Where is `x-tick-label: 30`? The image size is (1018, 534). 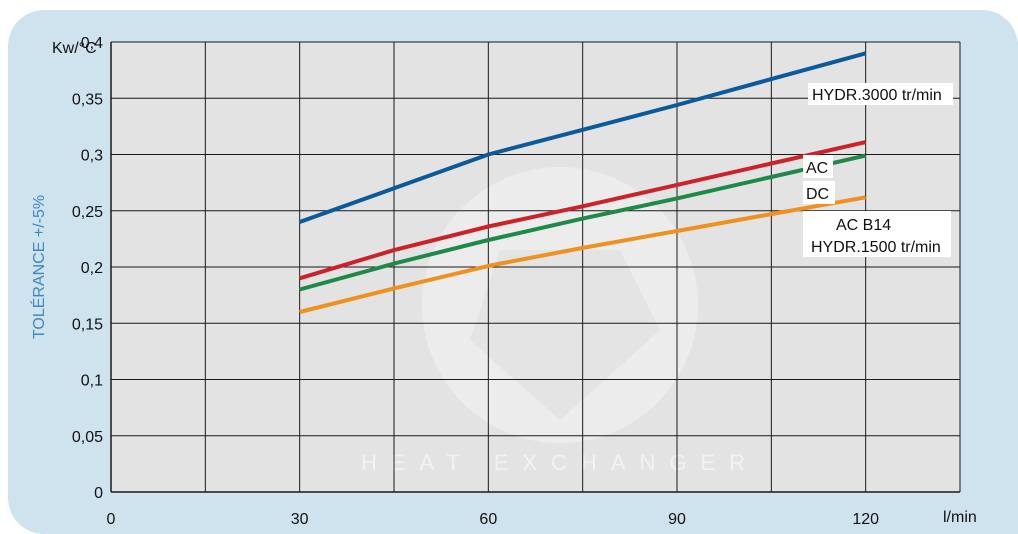
x-tick-label: 30 is located at coordinates (300, 519).